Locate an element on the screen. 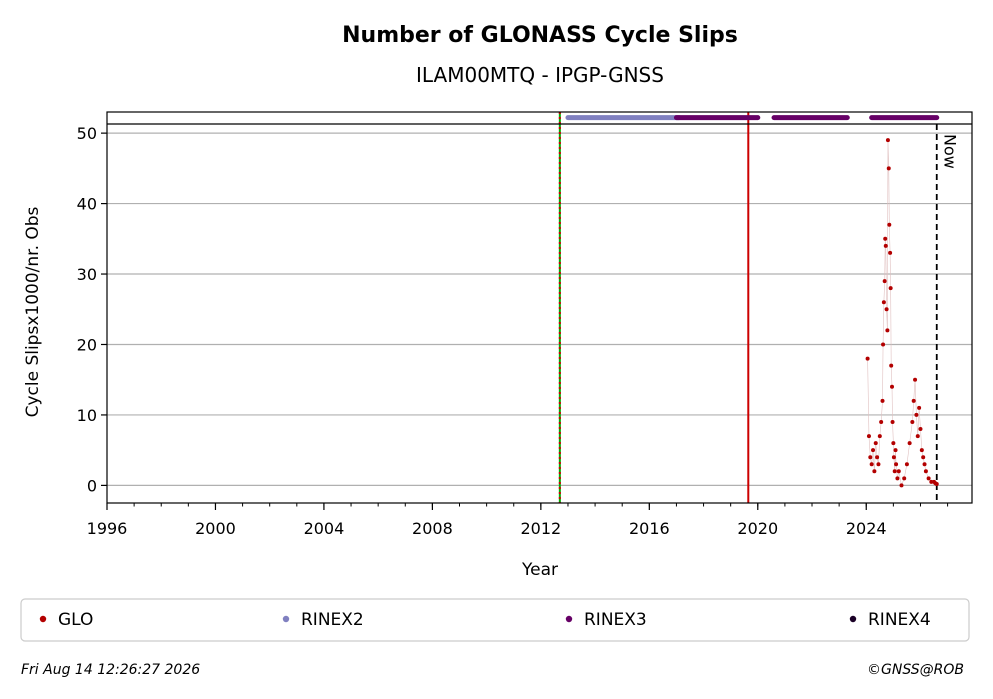 This screenshot has width=993, height=699. legend-marker-rinex4 is located at coordinates (853, 619).